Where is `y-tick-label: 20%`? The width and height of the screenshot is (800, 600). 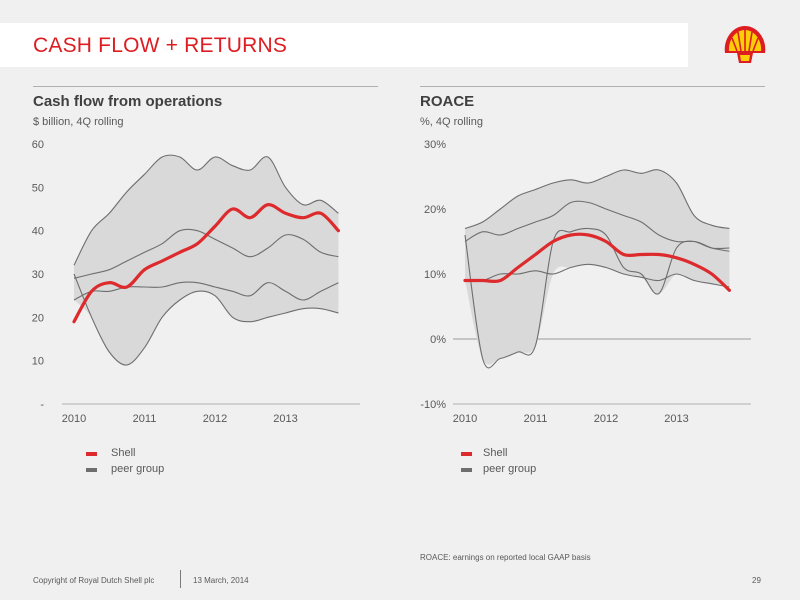 y-tick-label: 20% is located at coordinates (435, 210).